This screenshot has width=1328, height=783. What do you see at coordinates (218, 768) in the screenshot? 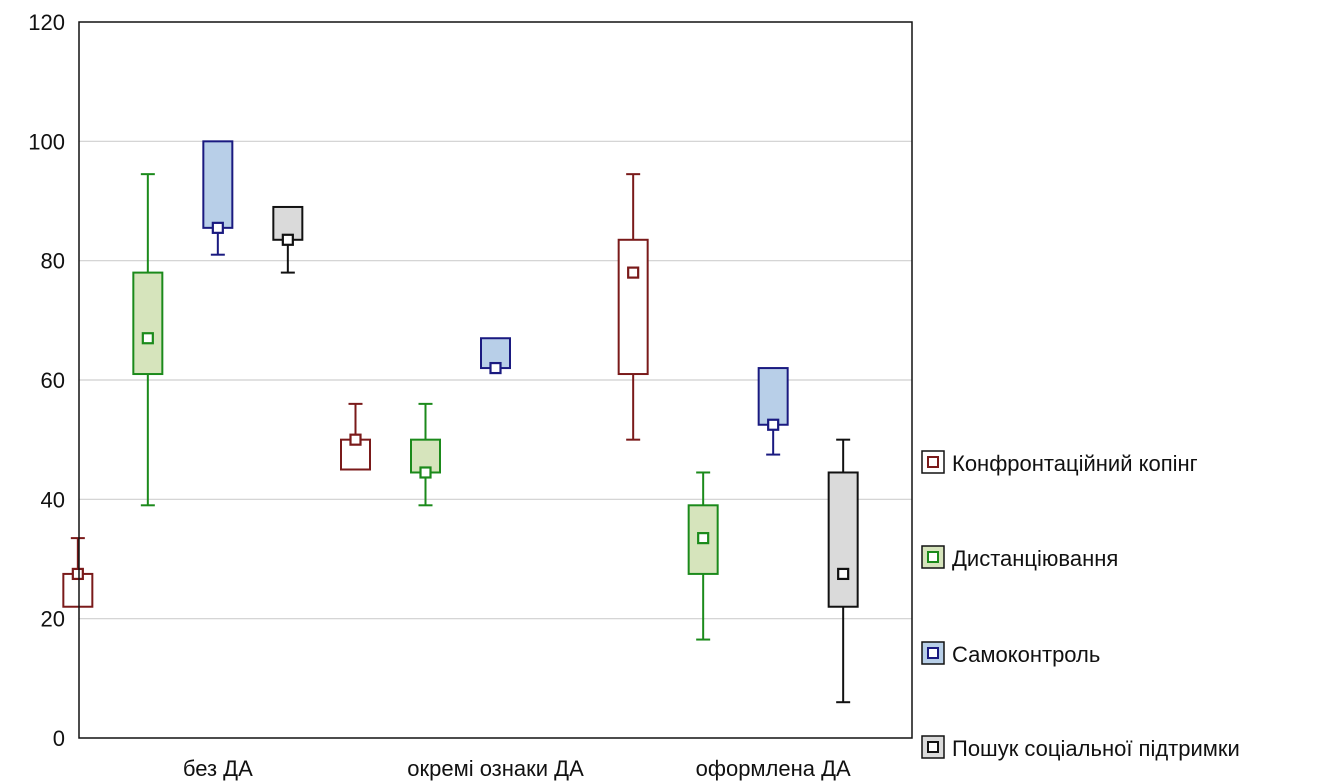
I see `x-tick-label: без ДА` at bounding box center [218, 768].